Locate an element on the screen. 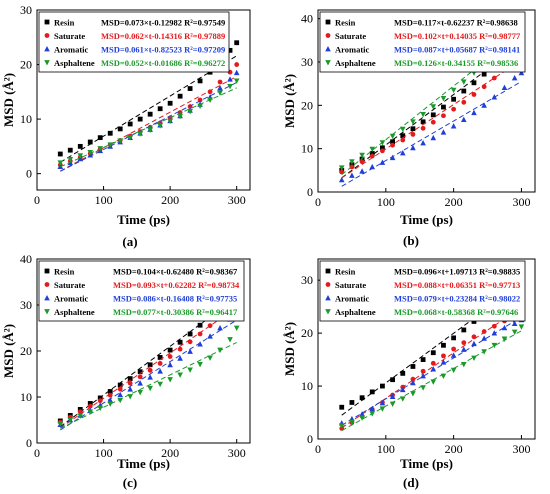 The image size is (550, 494). series-resin is located at coordinates (148, 101).